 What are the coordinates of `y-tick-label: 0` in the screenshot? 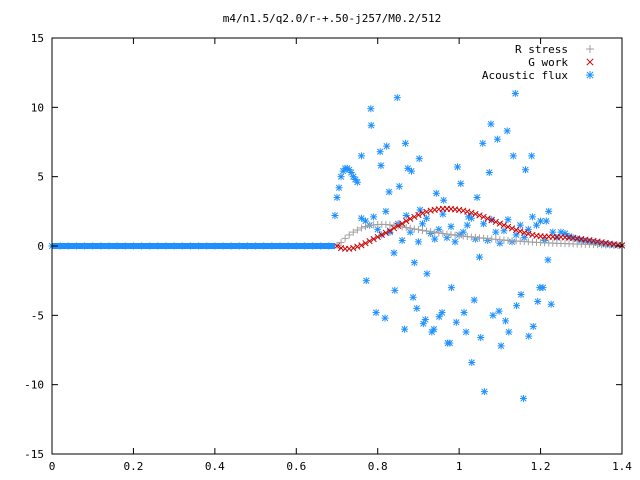 It's located at (40, 246).